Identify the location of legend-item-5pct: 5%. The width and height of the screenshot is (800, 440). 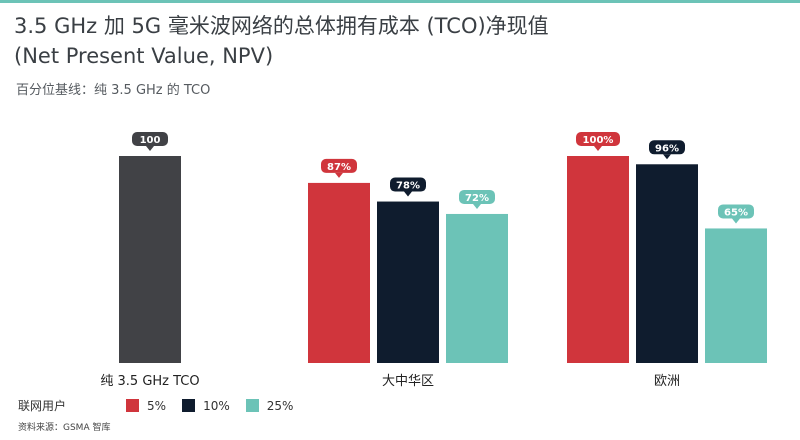
(146, 406).